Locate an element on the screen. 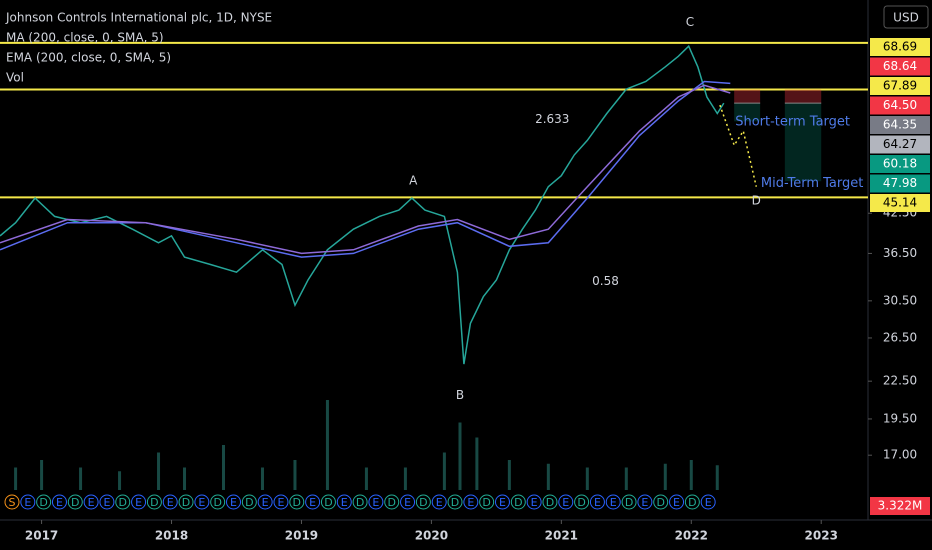  price-label: 68.64 is located at coordinates (900, 66).